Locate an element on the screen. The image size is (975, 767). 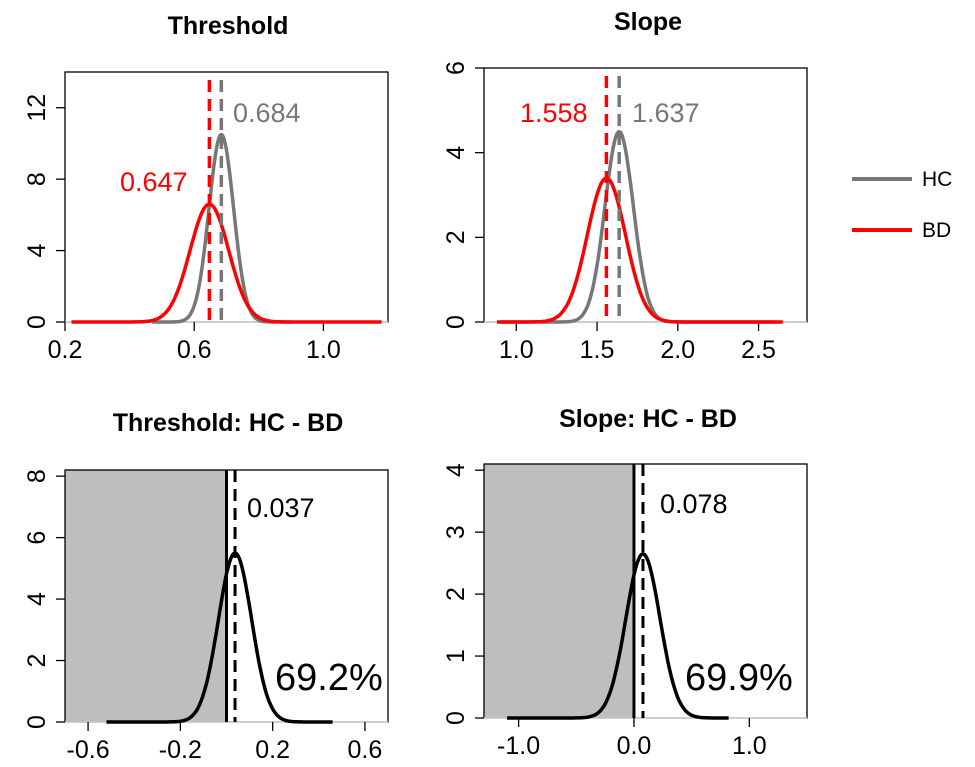
x-tick-label: -0.6 is located at coordinates (88, 750).